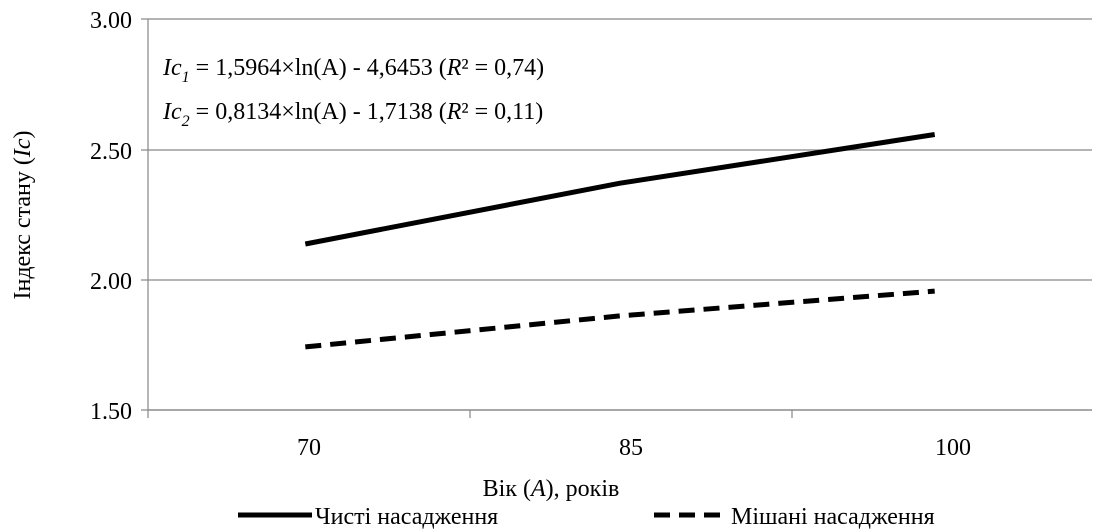 This screenshot has height=530, width=1105. I want to click on x-tick-label: 70, so click(309, 448).